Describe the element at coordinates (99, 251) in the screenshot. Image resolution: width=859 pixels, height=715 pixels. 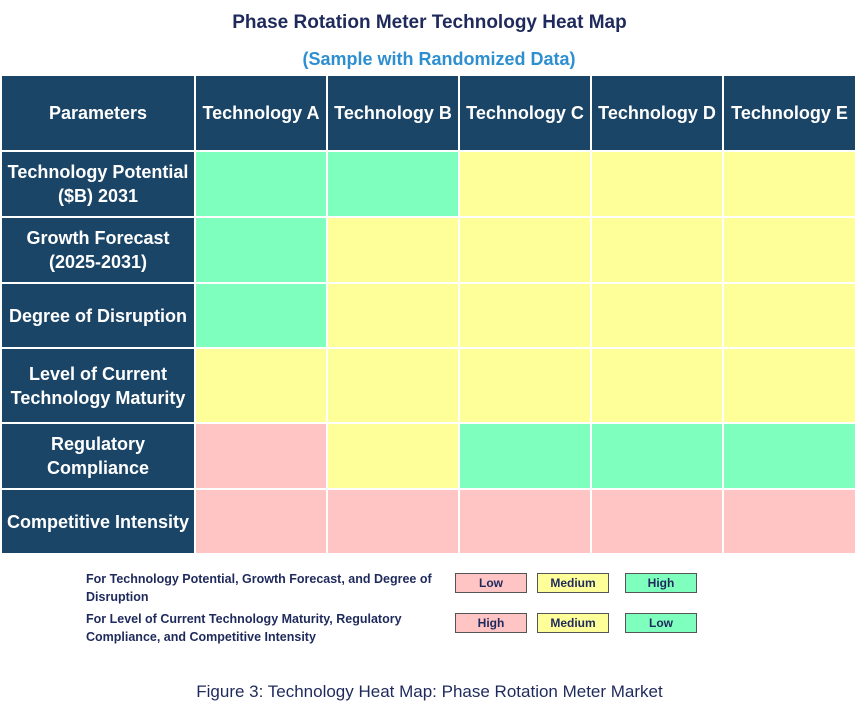
I see `row-label: Growth Forecast (2025-2031)` at that location.